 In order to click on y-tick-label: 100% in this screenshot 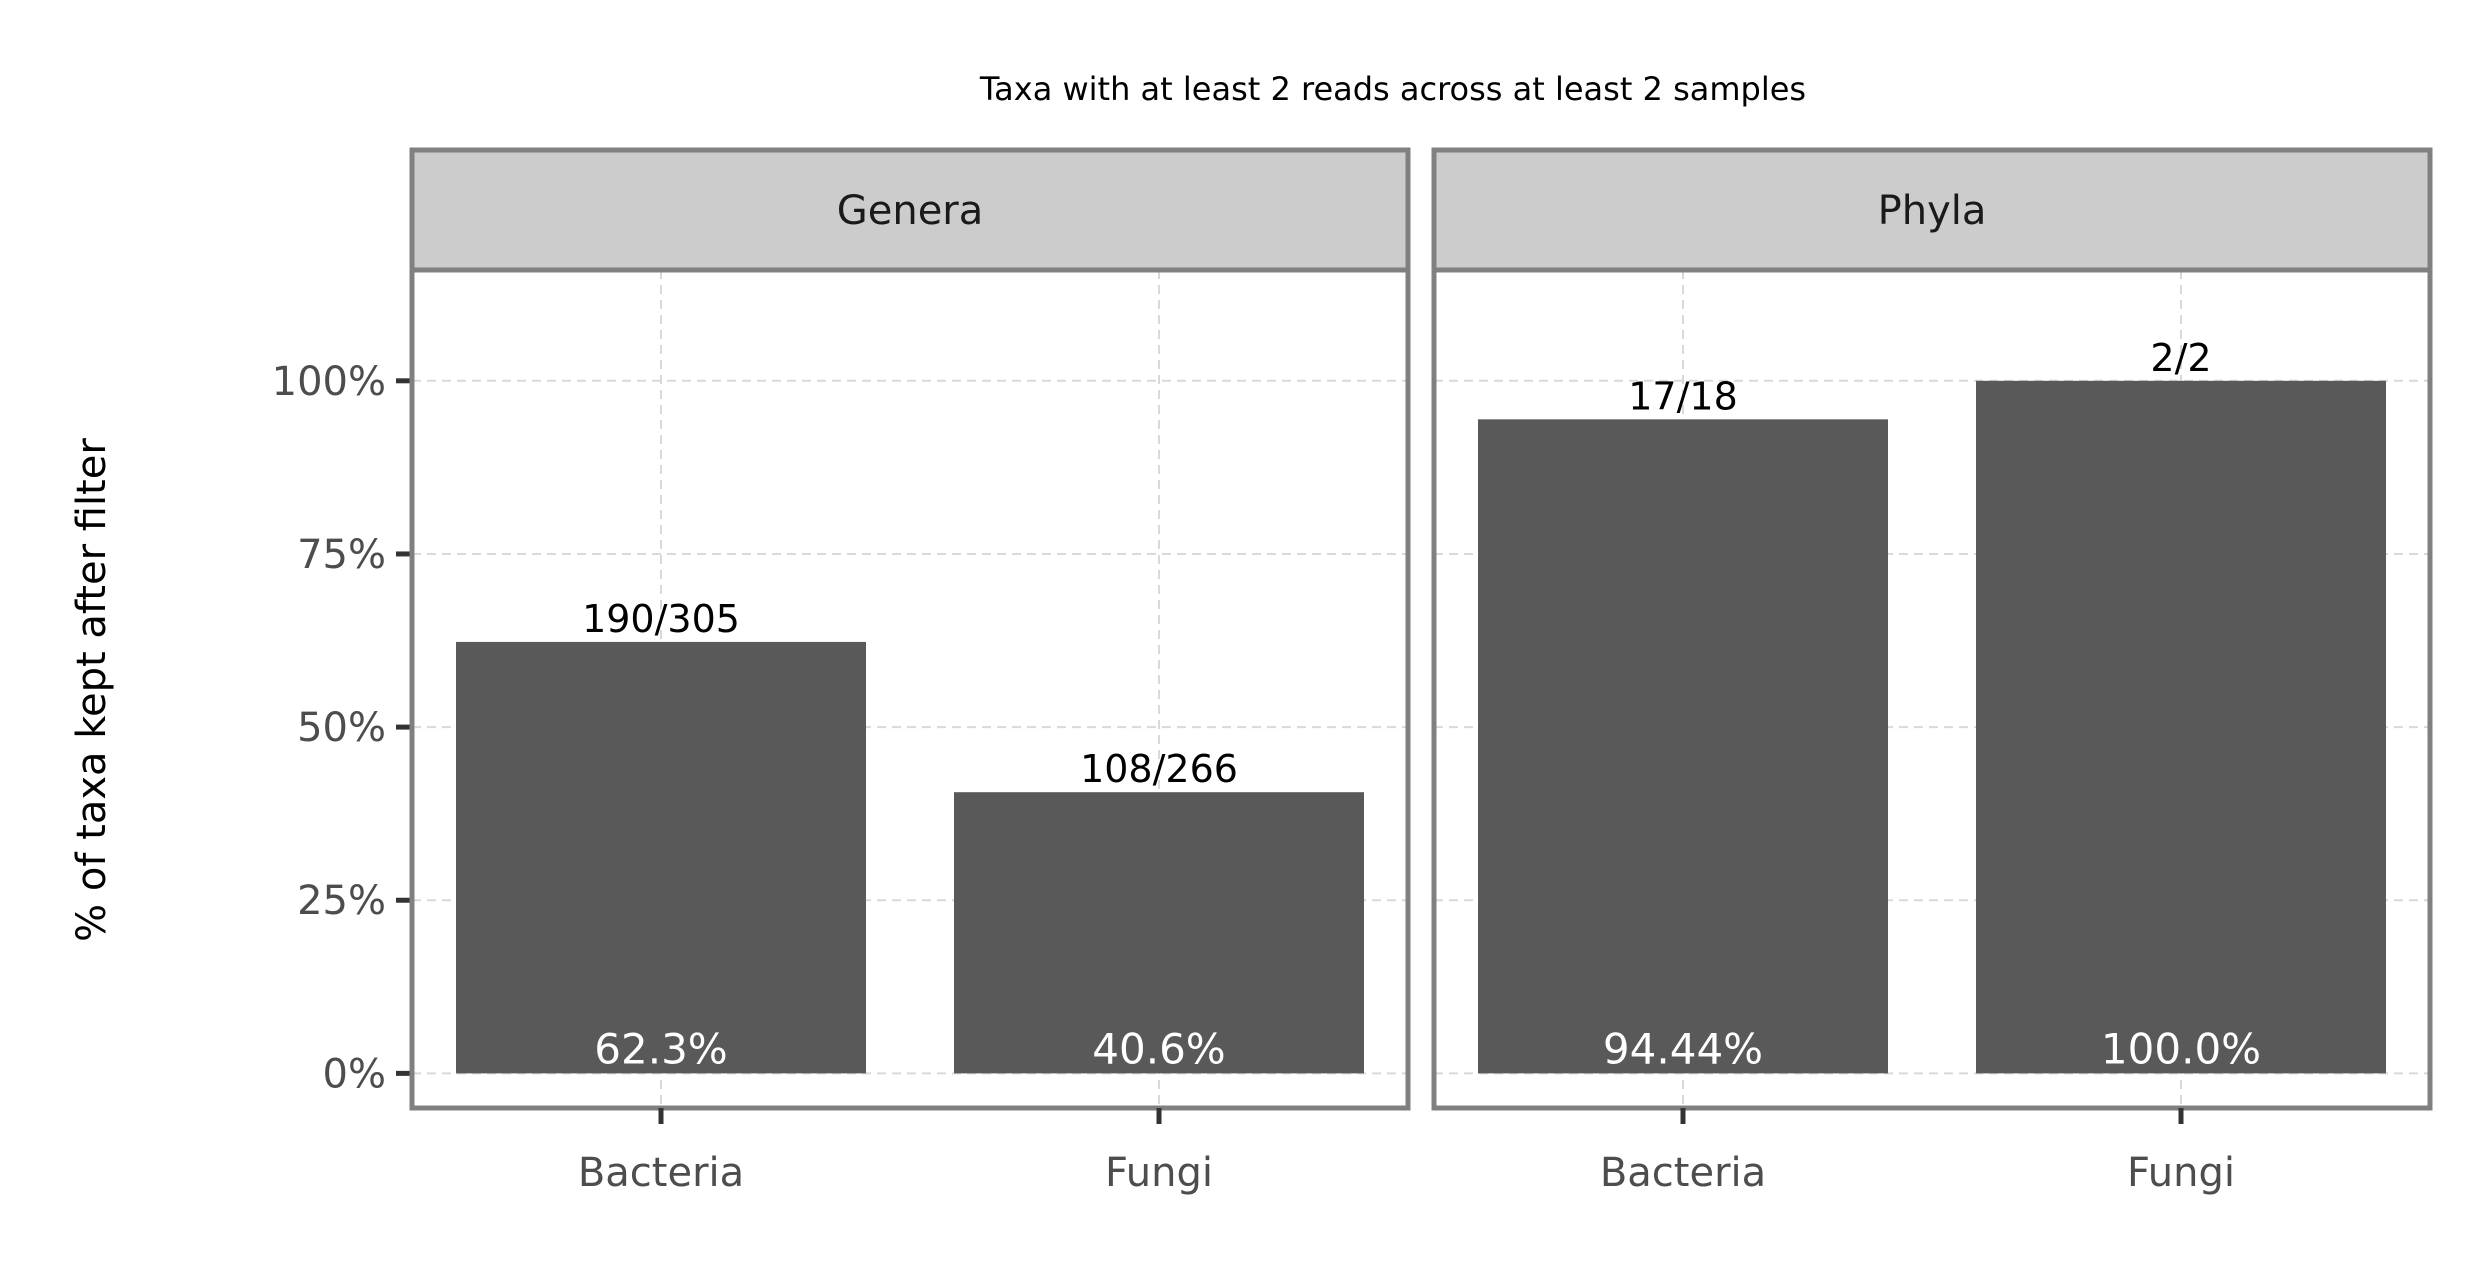, I will do `click(329, 382)`.